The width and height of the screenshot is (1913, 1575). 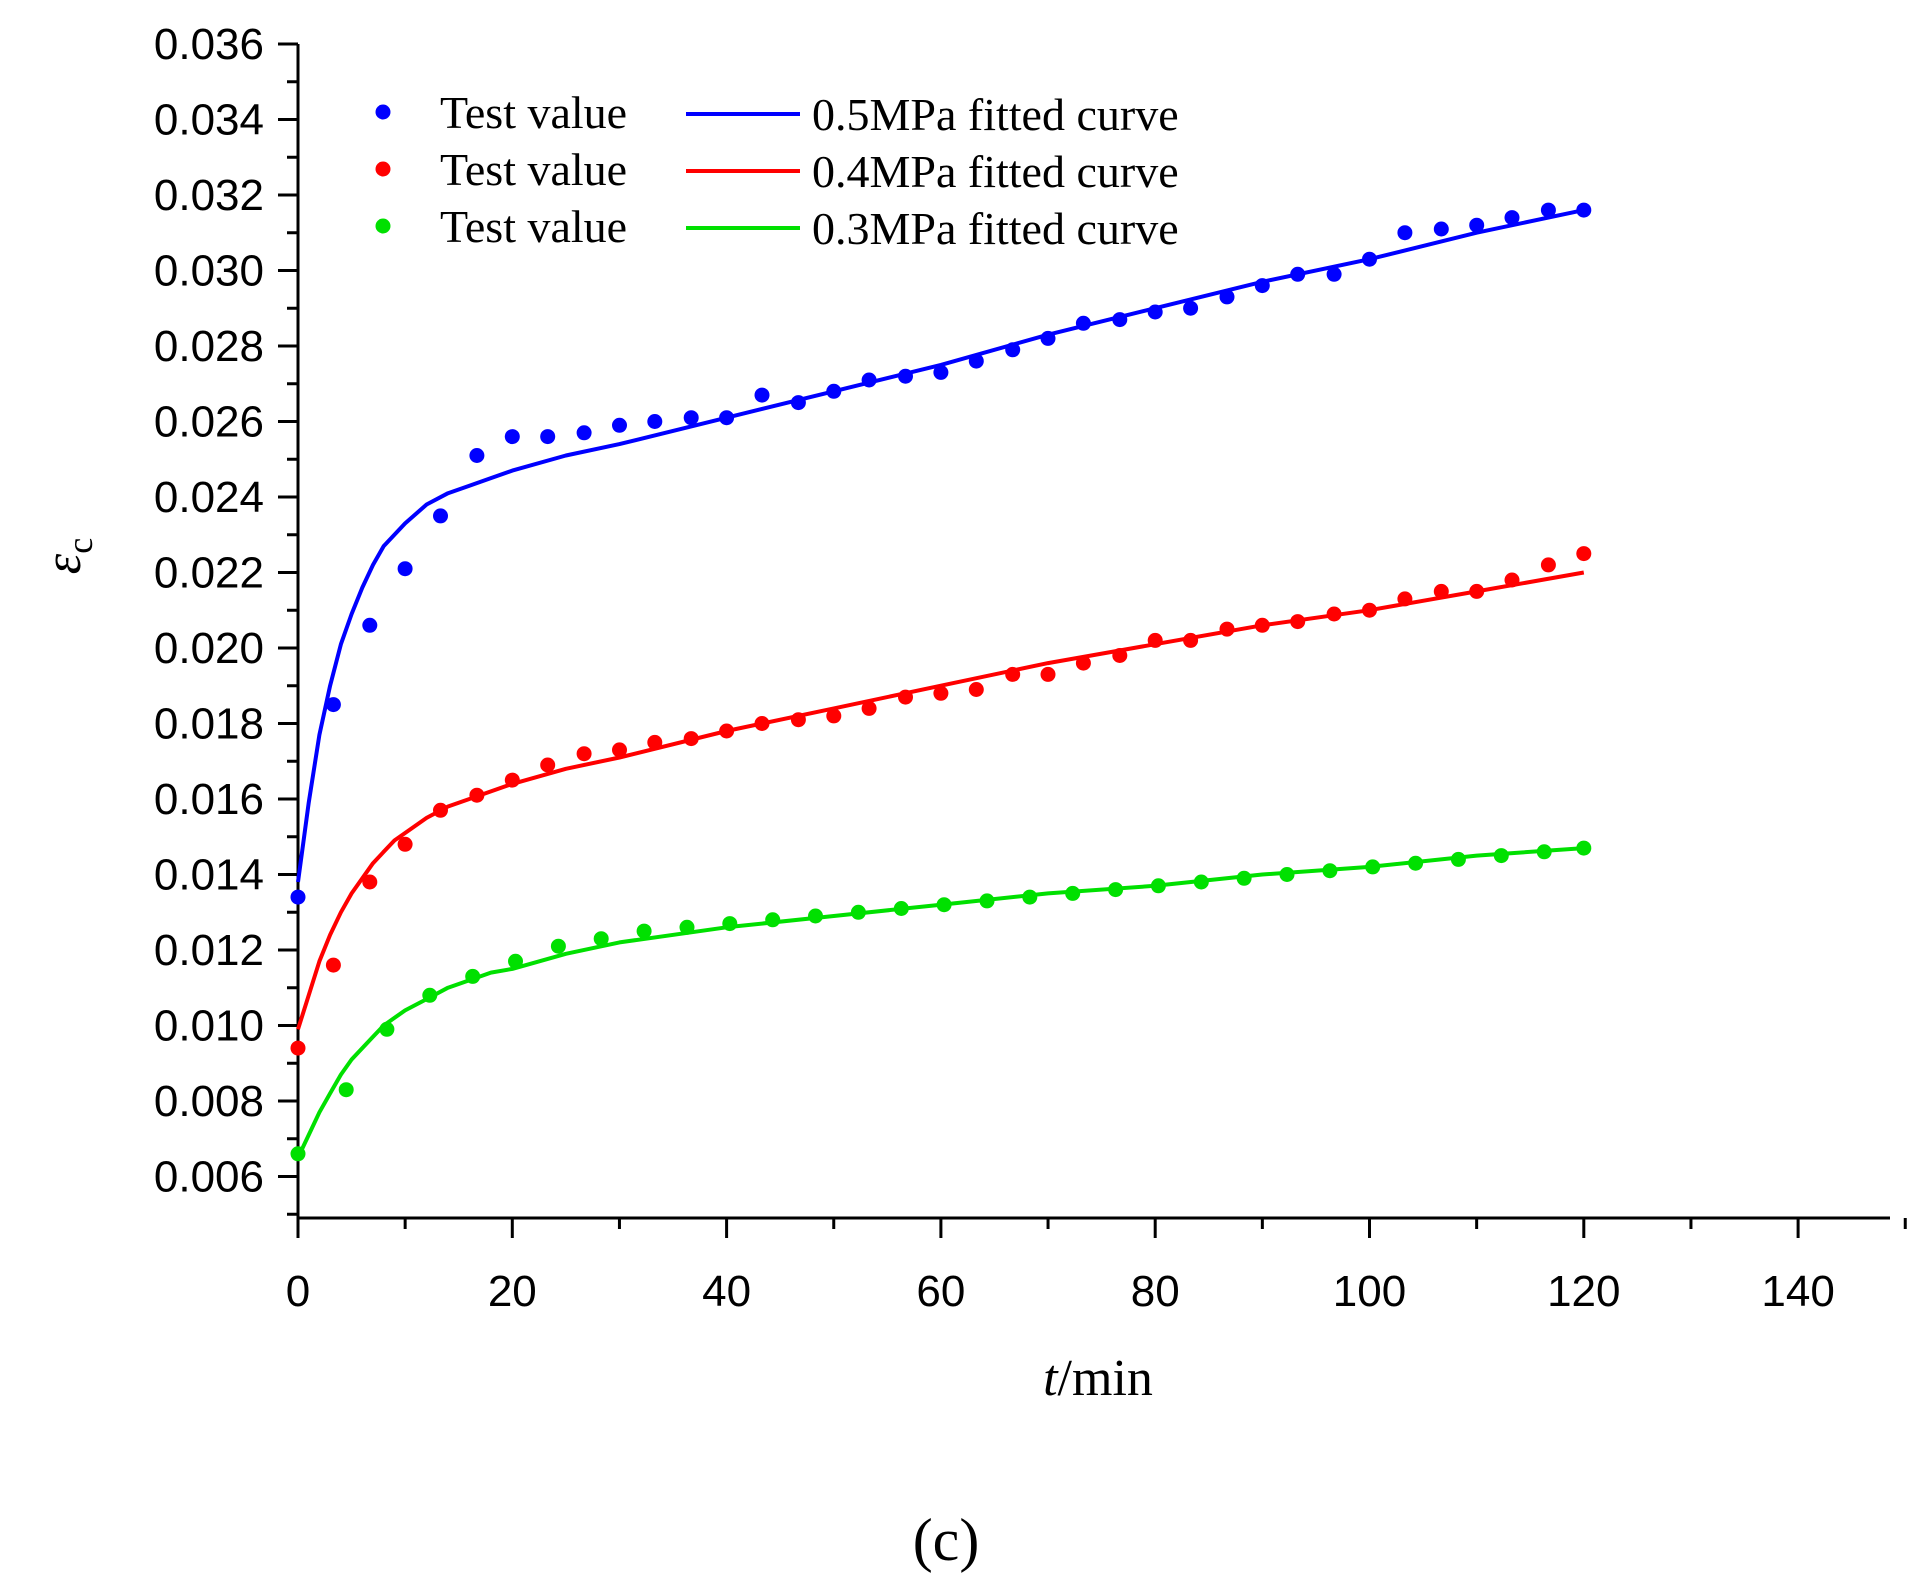 I want to click on x-tick-label: 80, so click(x=1155, y=1291).